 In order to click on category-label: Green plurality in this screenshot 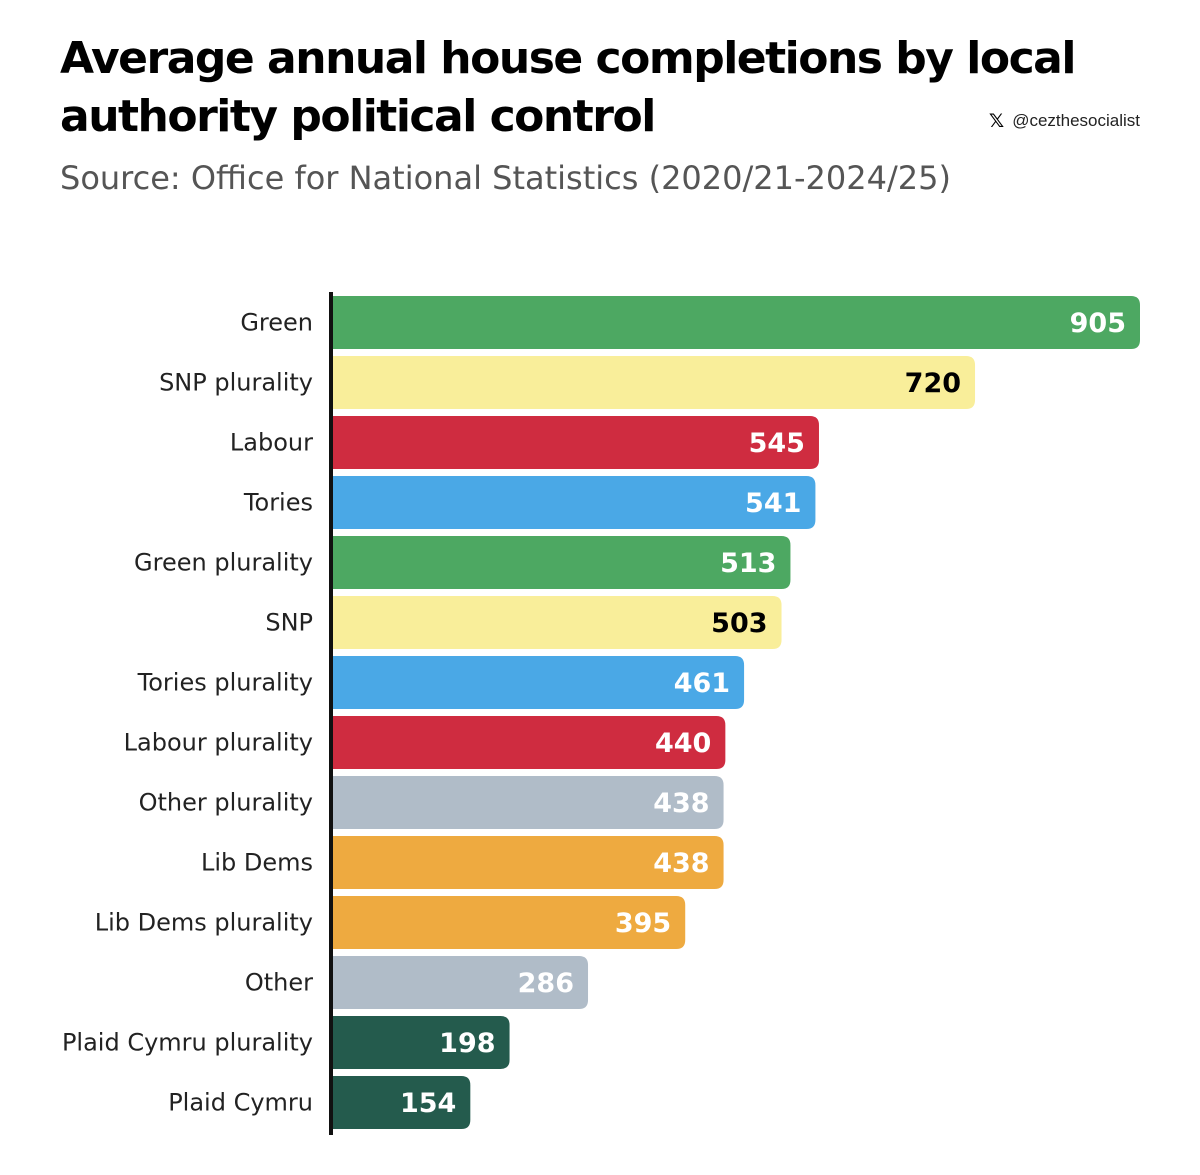, I will do `click(223, 563)`.